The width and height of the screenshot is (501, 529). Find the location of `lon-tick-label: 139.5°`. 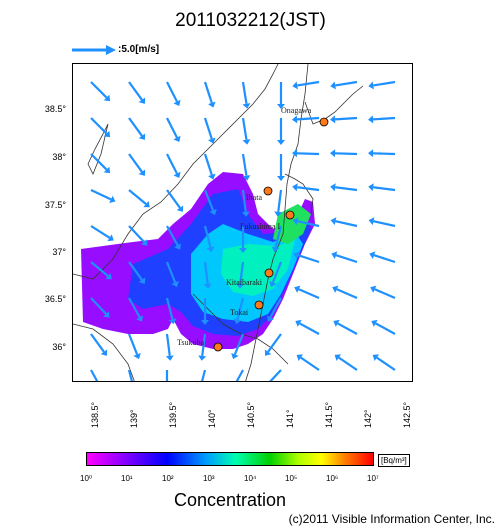

lon-tick-label: 139.5° is located at coordinates (173, 414).